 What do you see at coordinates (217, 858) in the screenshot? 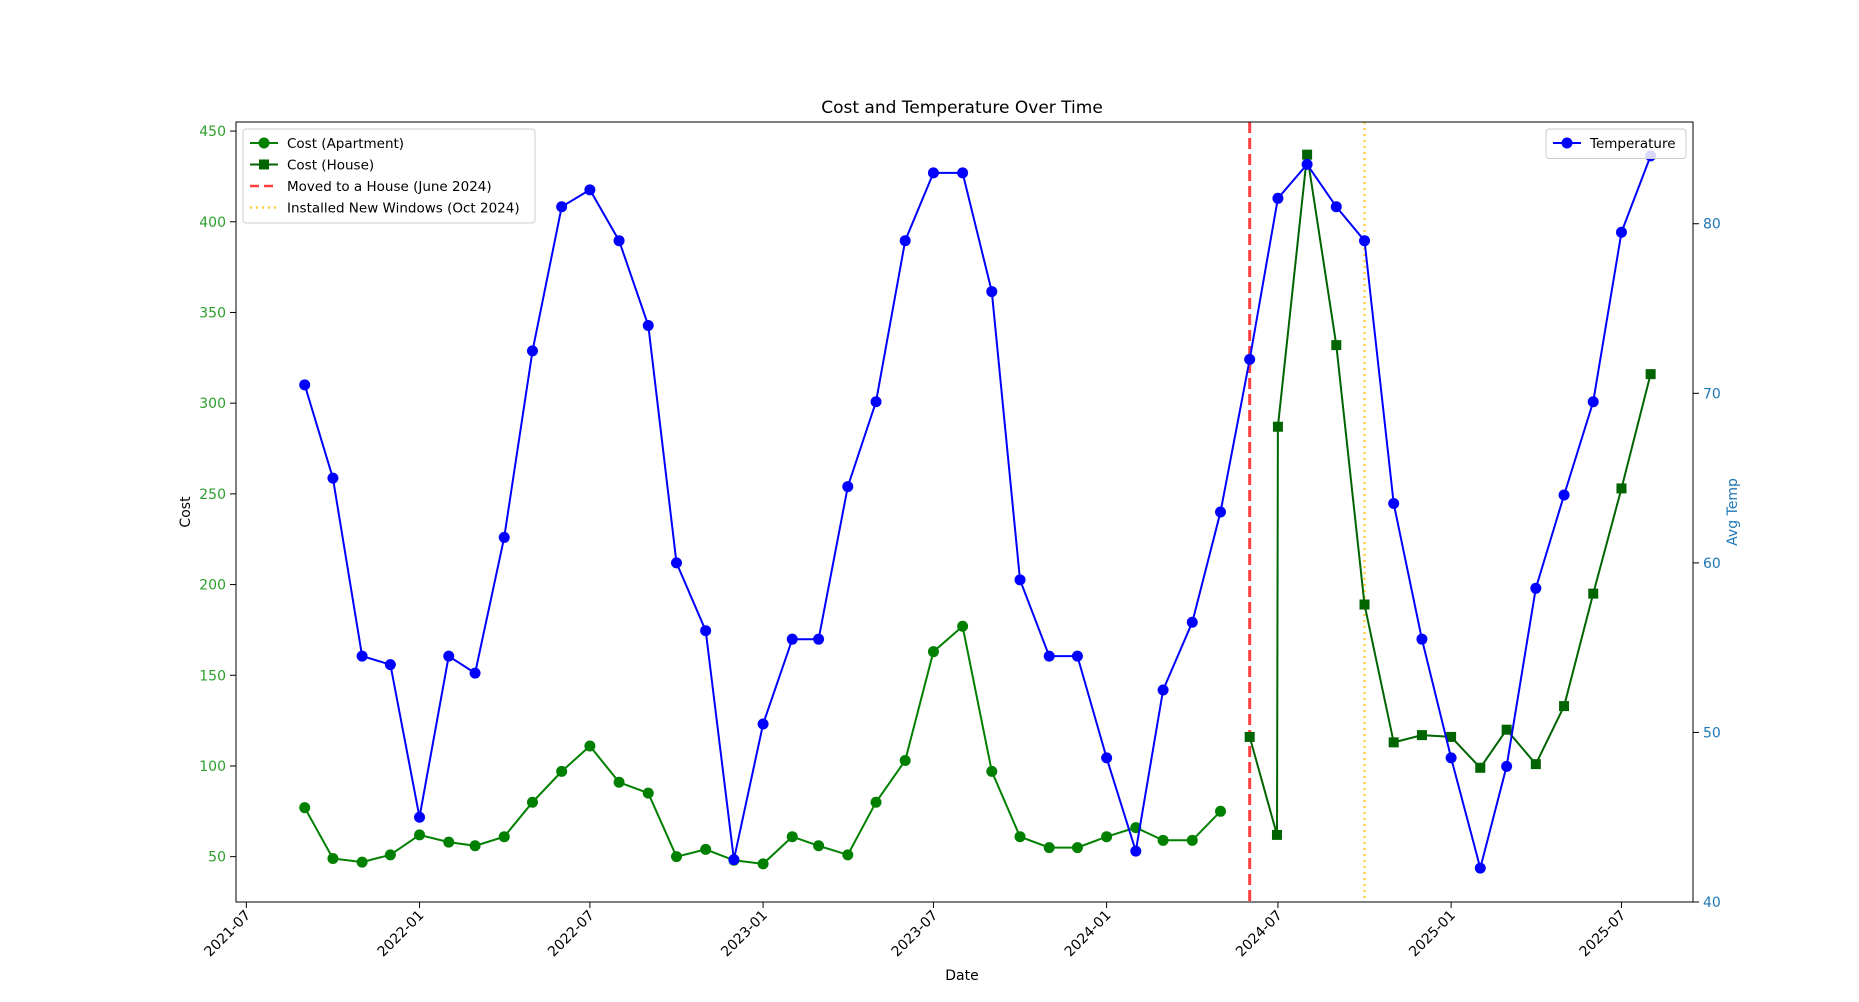
I see `y-left-tick-label: 50` at bounding box center [217, 858].